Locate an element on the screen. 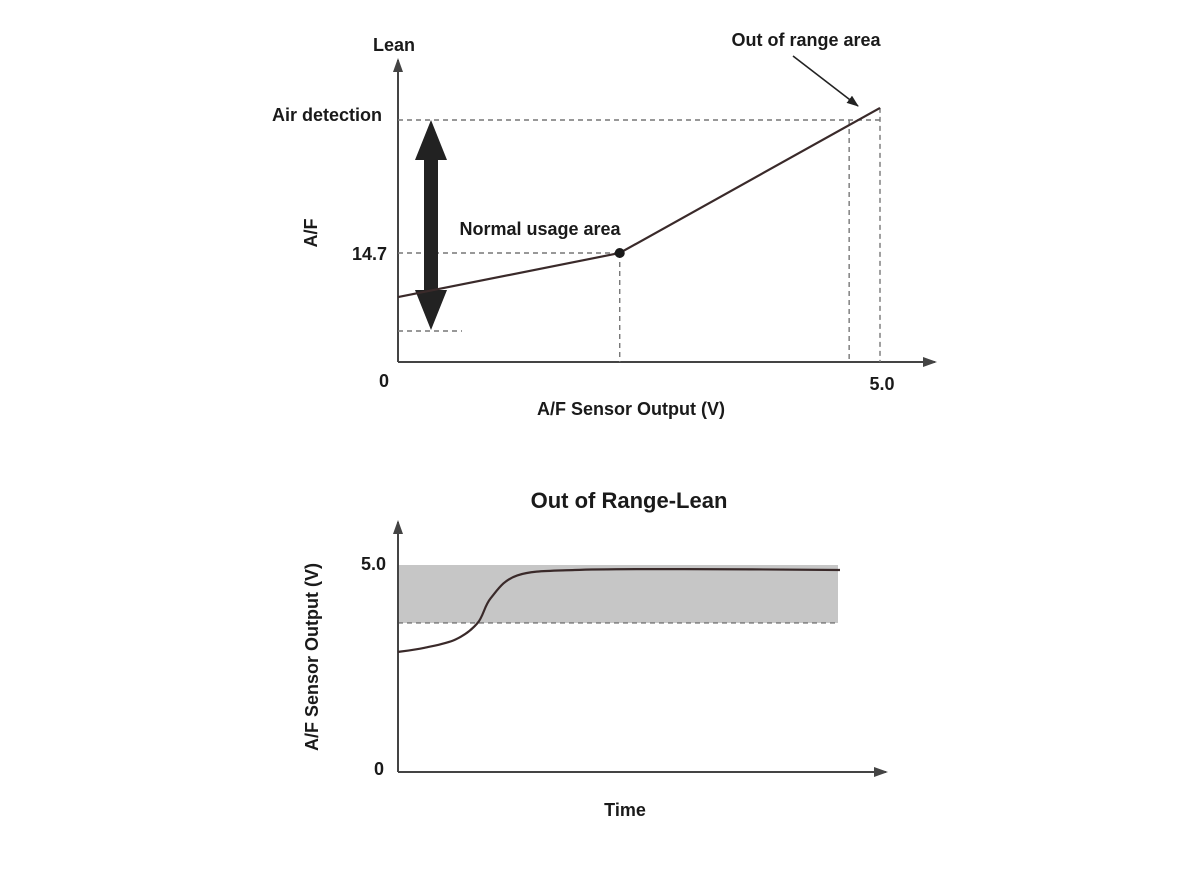 This screenshot has width=1200, height=878. out-of-range-label: Out of range area is located at coordinates (806, 40).